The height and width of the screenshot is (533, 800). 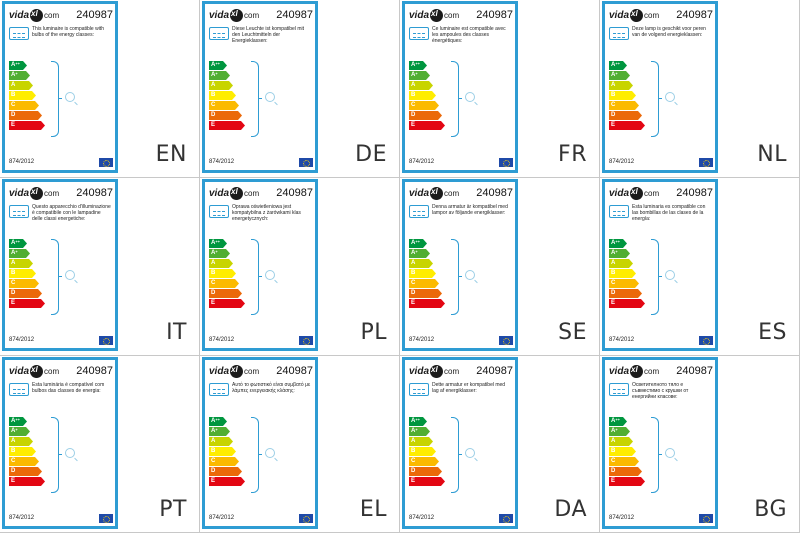 What do you see at coordinates (570, 509) in the screenshot?
I see `language-code: DA` at bounding box center [570, 509].